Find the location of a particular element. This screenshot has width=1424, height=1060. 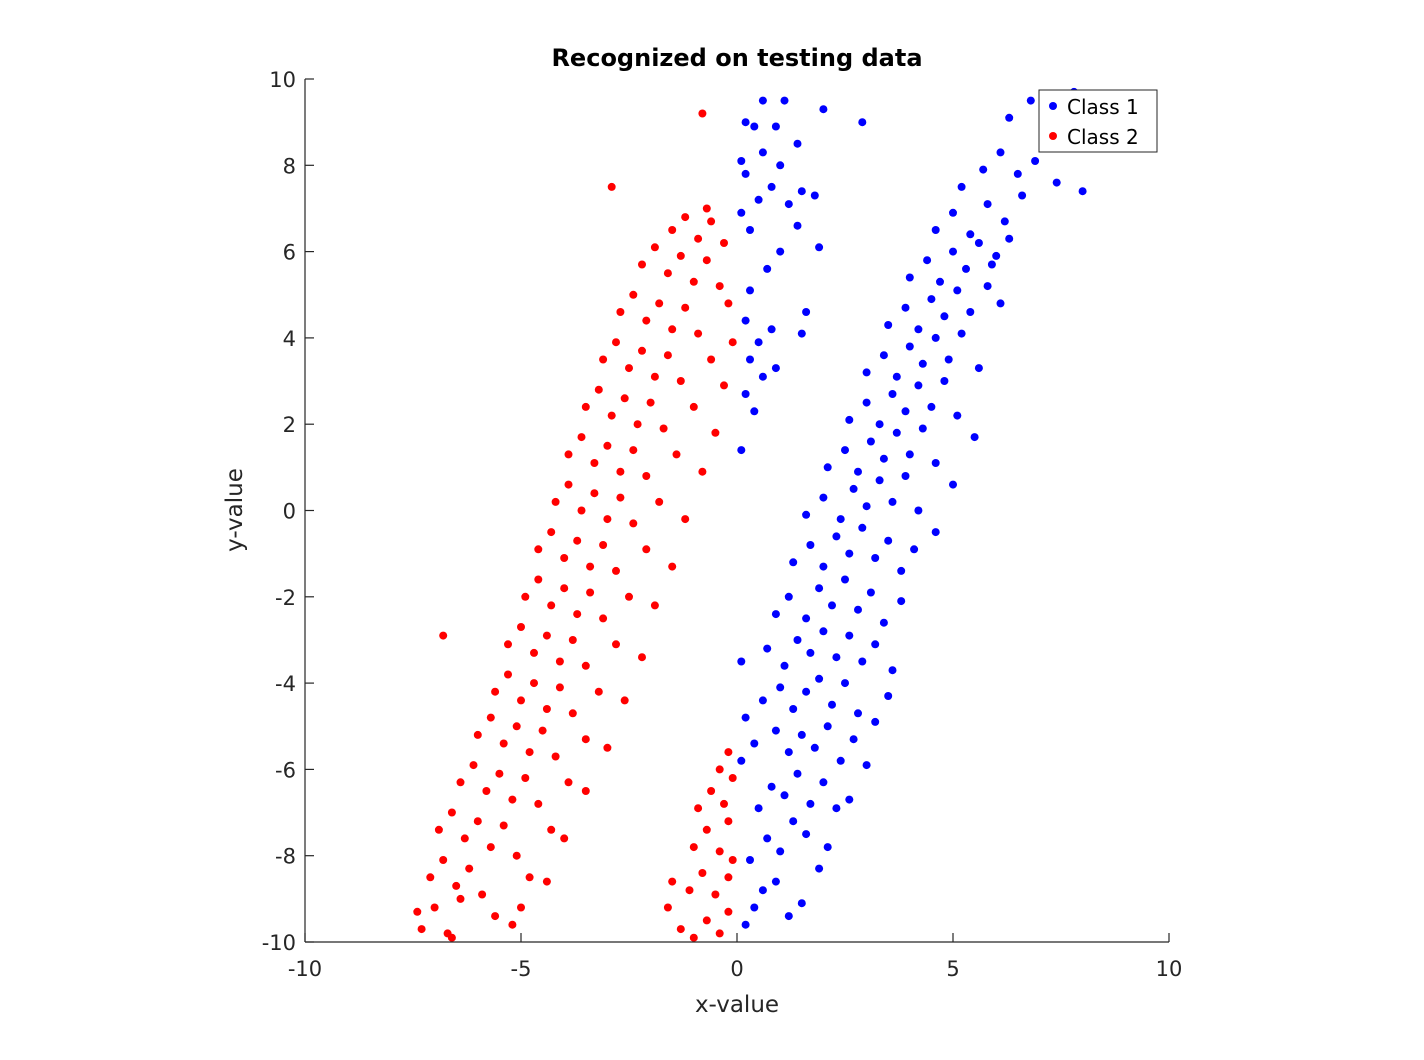

y-tick-label: -2 is located at coordinates (285, 598).